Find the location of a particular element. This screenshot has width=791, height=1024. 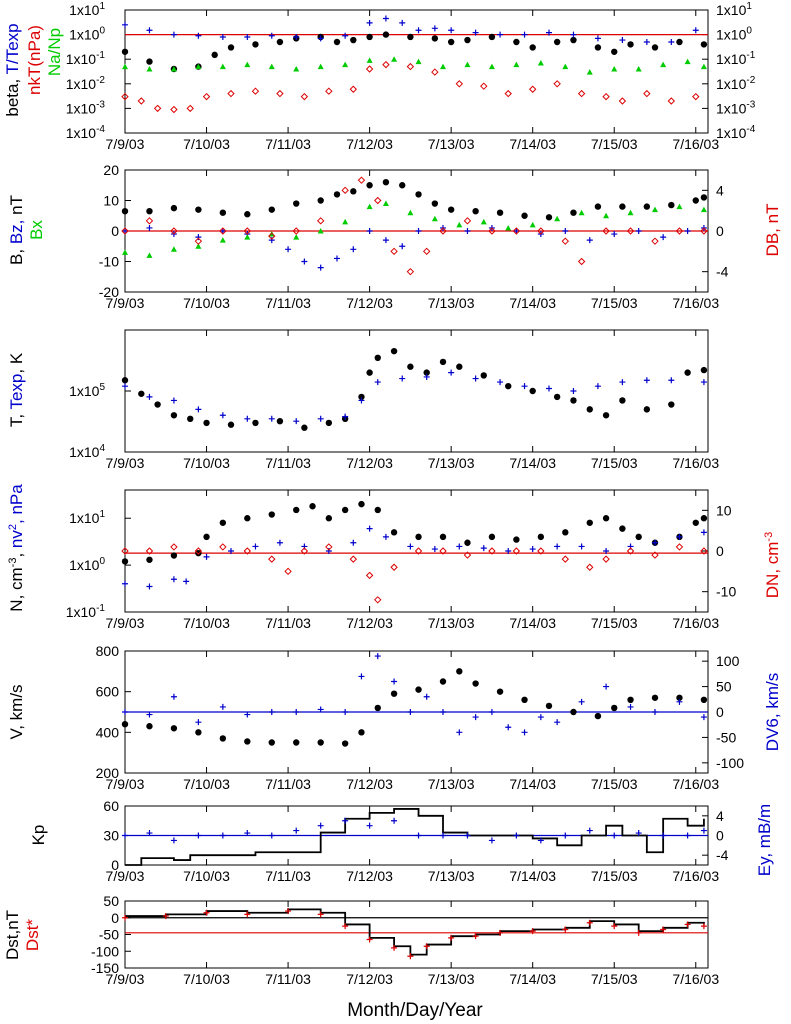

p1-label-nkt: nkT(nPa) is located at coordinates (34, 60).